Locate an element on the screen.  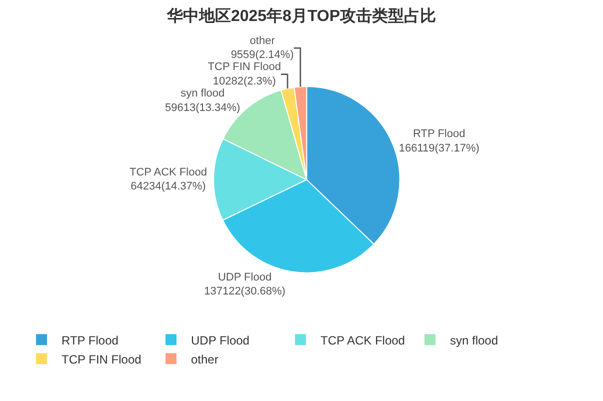
slice-label: syn flood is located at coordinates (202, 93).